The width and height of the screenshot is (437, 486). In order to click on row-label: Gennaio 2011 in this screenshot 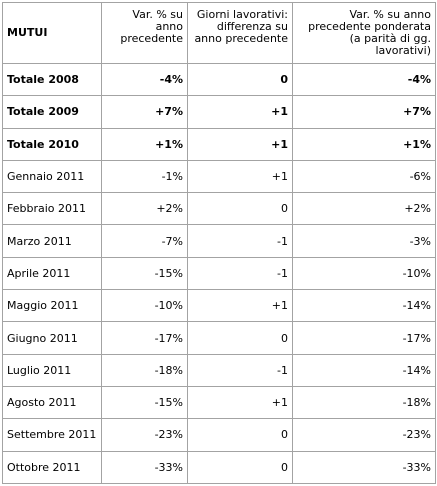, I will do `click(52, 176)`.